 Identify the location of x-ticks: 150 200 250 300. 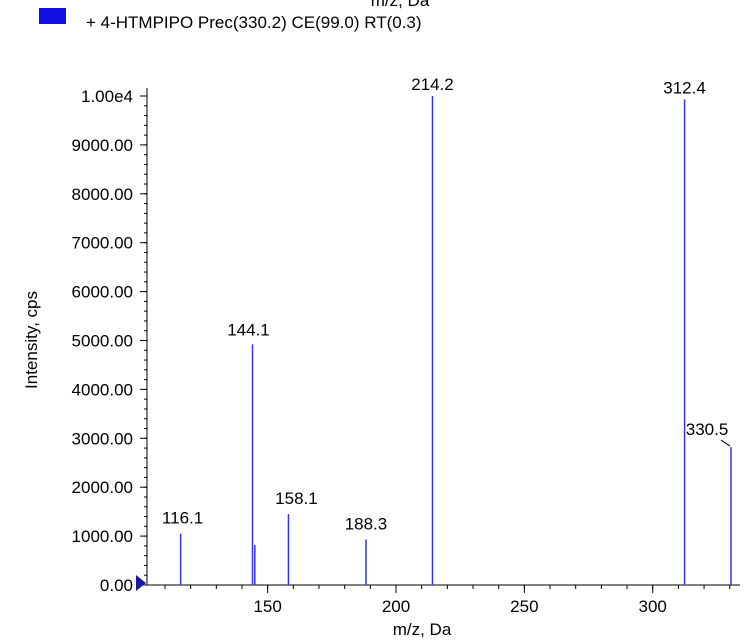
(447, 600).